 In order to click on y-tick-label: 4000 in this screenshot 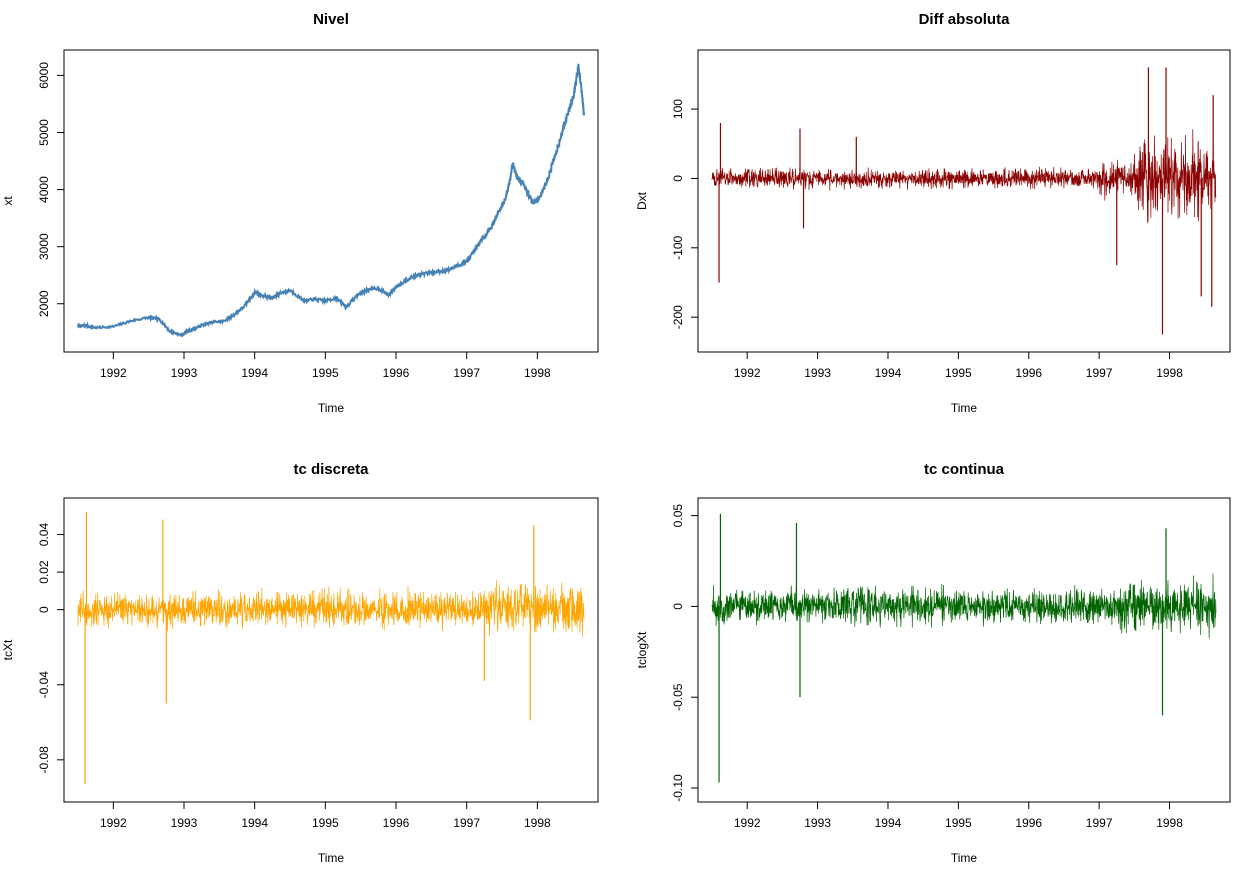, I will do `click(44, 189)`.